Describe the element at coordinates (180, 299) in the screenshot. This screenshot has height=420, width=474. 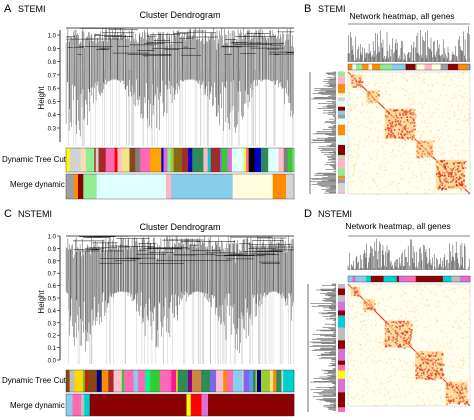
I see `panel-c-dendrogram` at that location.